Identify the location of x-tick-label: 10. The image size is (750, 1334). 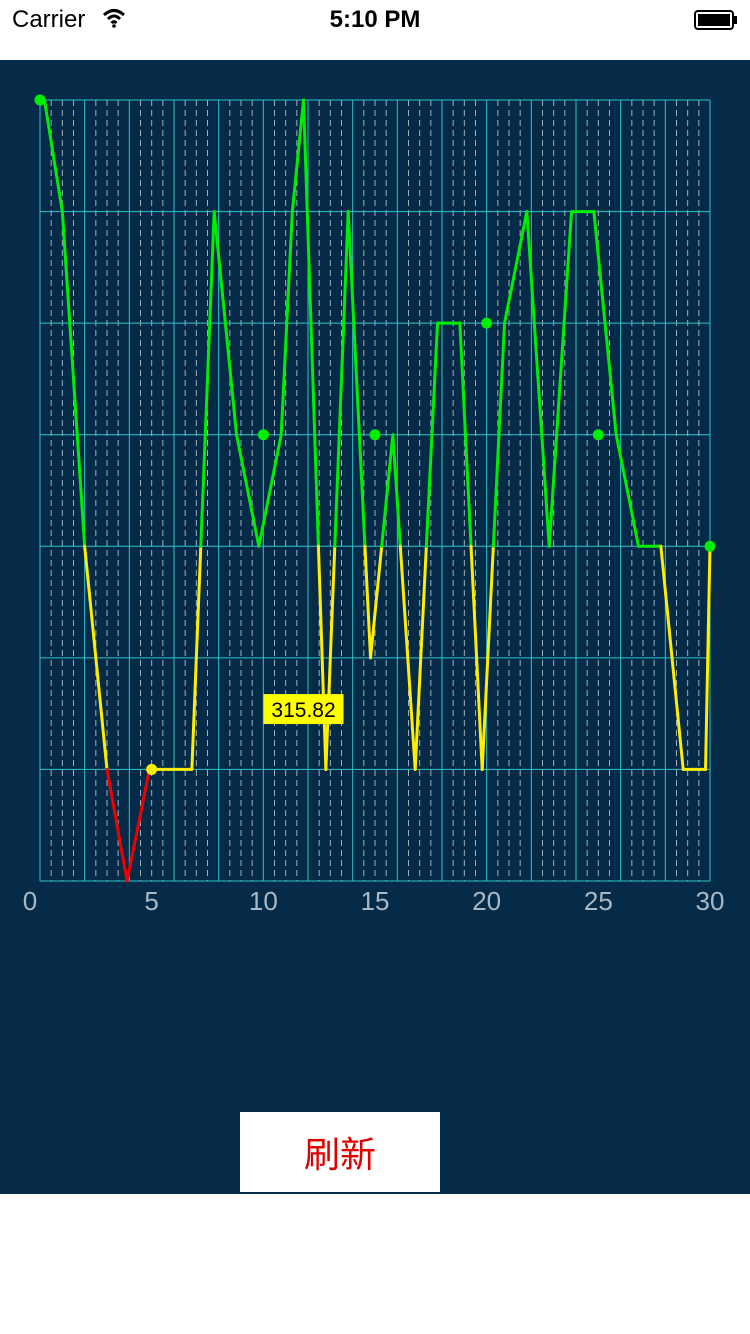
(263, 901).